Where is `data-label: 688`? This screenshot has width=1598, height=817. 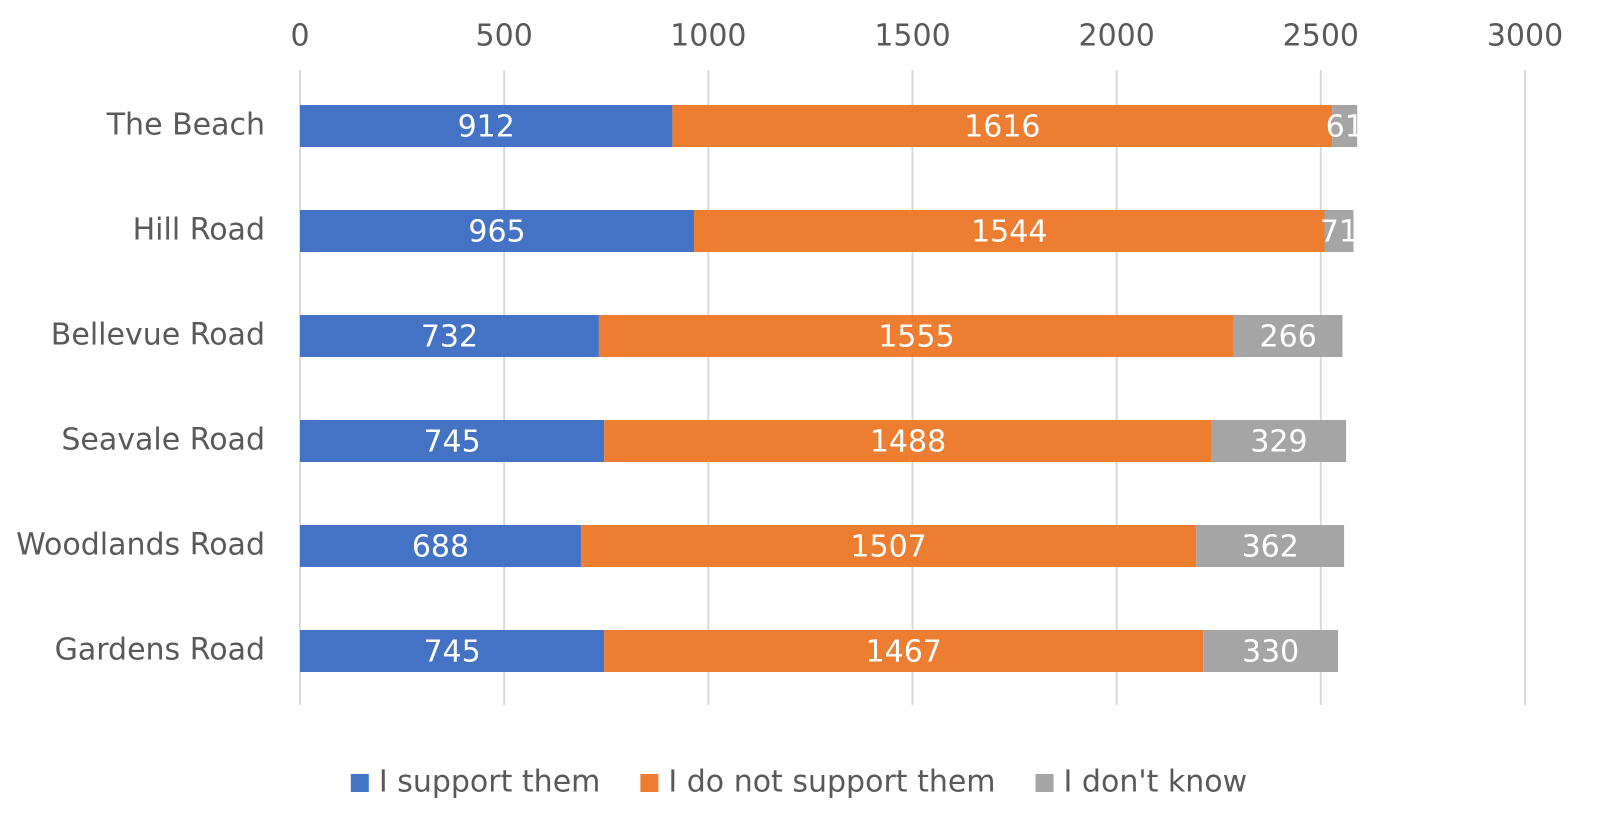
data-label: 688 is located at coordinates (440, 547).